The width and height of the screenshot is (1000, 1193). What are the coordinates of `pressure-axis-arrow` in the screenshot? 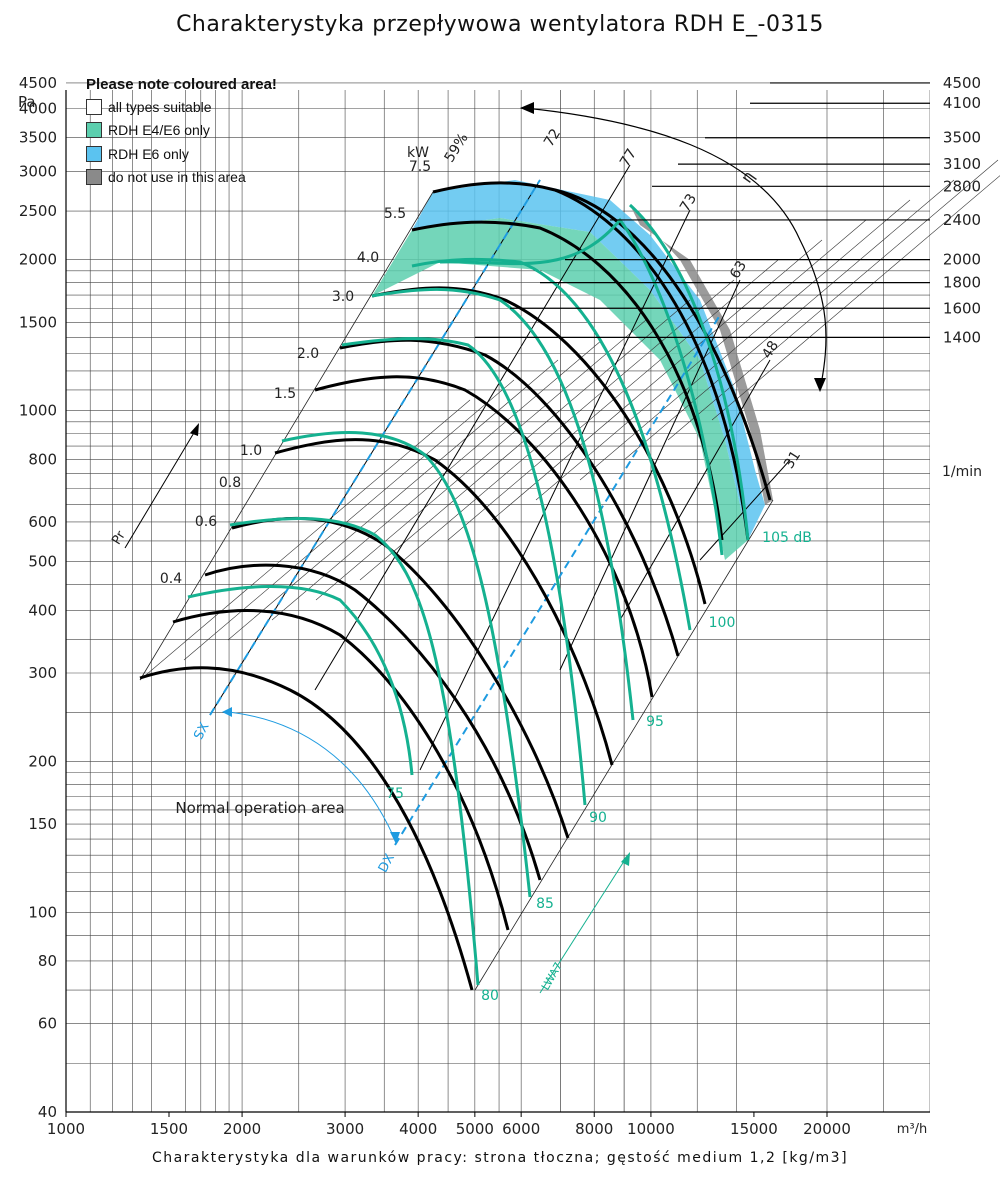 It's located at (161, 487).